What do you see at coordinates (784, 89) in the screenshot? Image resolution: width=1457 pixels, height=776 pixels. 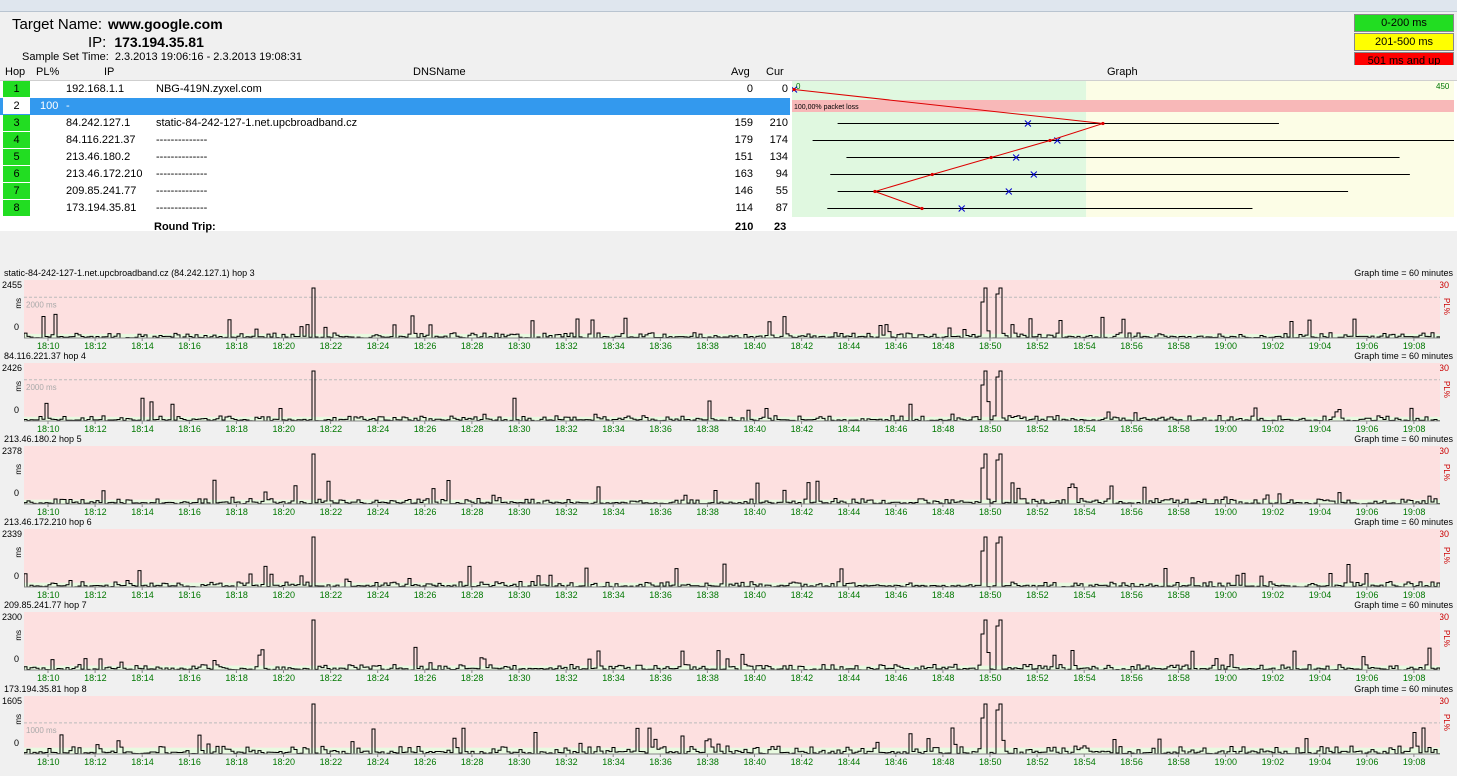 I see `cur-cell: 0` at bounding box center [784, 89].